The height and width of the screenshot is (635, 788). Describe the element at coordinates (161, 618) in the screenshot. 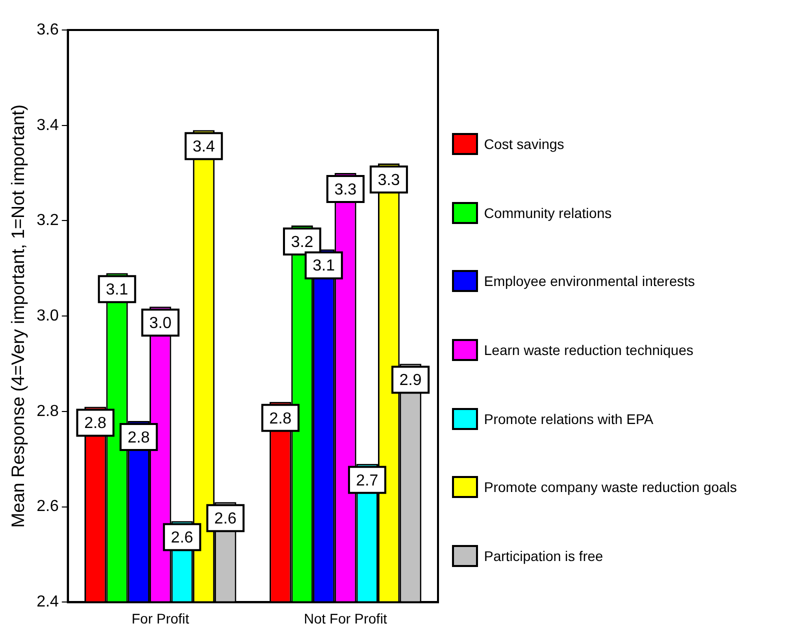

I see `x-tick-label: For Profit` at that location.